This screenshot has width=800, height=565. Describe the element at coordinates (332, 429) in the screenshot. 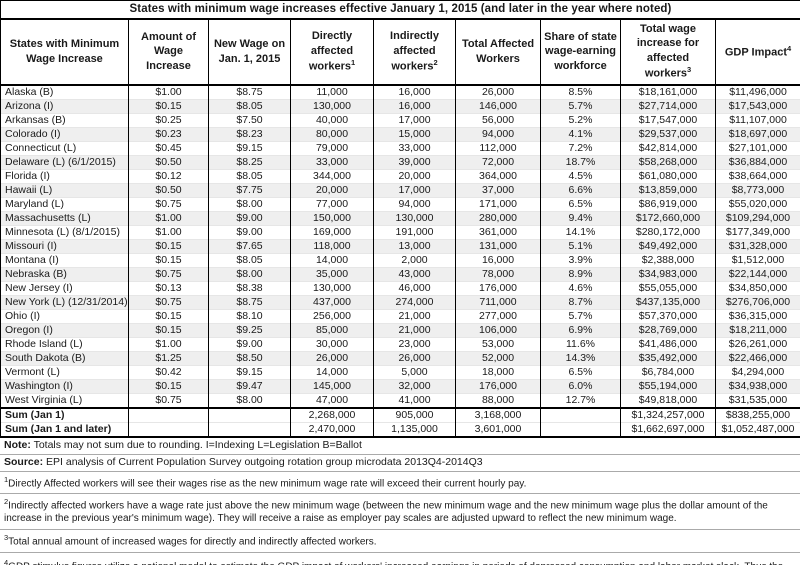

I see `value-cell: 2,470,000` at that location.